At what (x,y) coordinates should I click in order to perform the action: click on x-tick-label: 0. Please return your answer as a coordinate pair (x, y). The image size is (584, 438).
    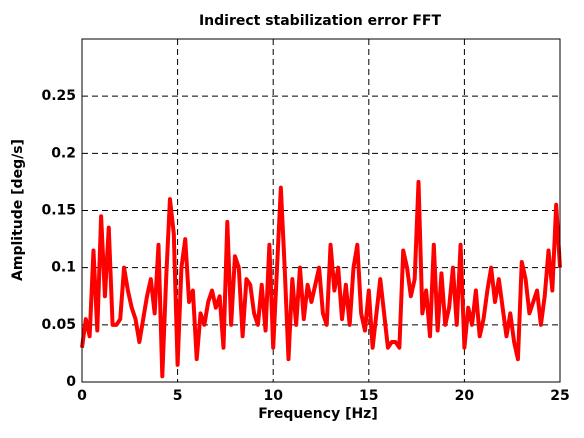
    Looking at the image, I should click on (82, 396).